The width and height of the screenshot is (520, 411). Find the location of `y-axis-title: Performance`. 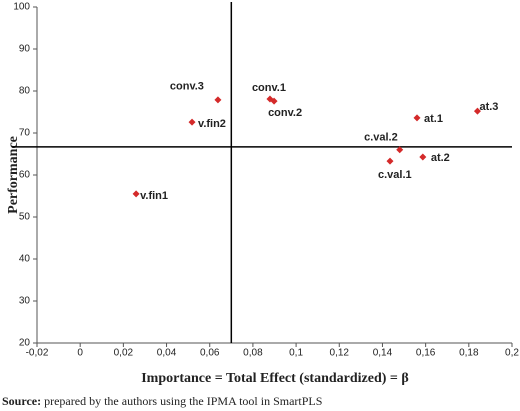

y-axis-title: Performance is located at coordinates (13, 175).